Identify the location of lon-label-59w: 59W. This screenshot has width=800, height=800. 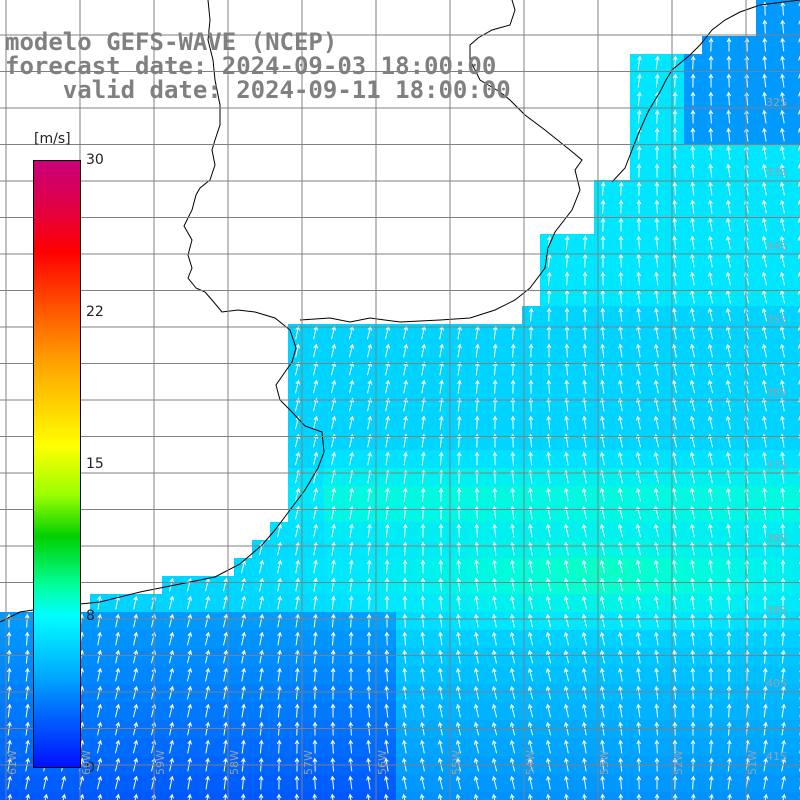
(160, 762).